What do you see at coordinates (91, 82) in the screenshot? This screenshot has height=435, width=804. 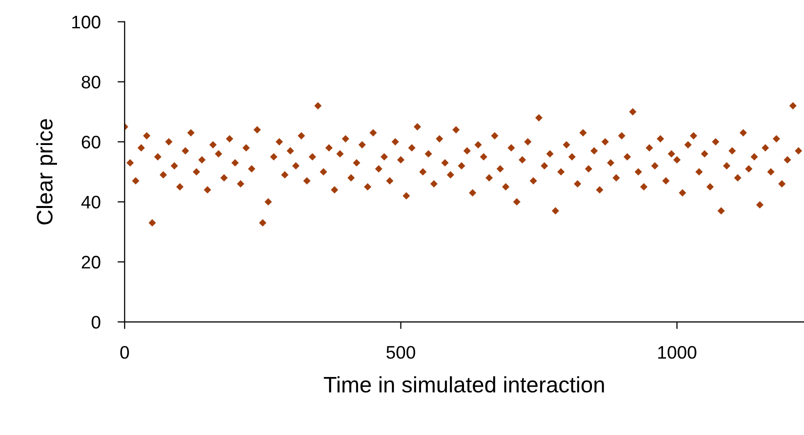 I see `y-tick-label: 80` at bounding box center [91, 82].